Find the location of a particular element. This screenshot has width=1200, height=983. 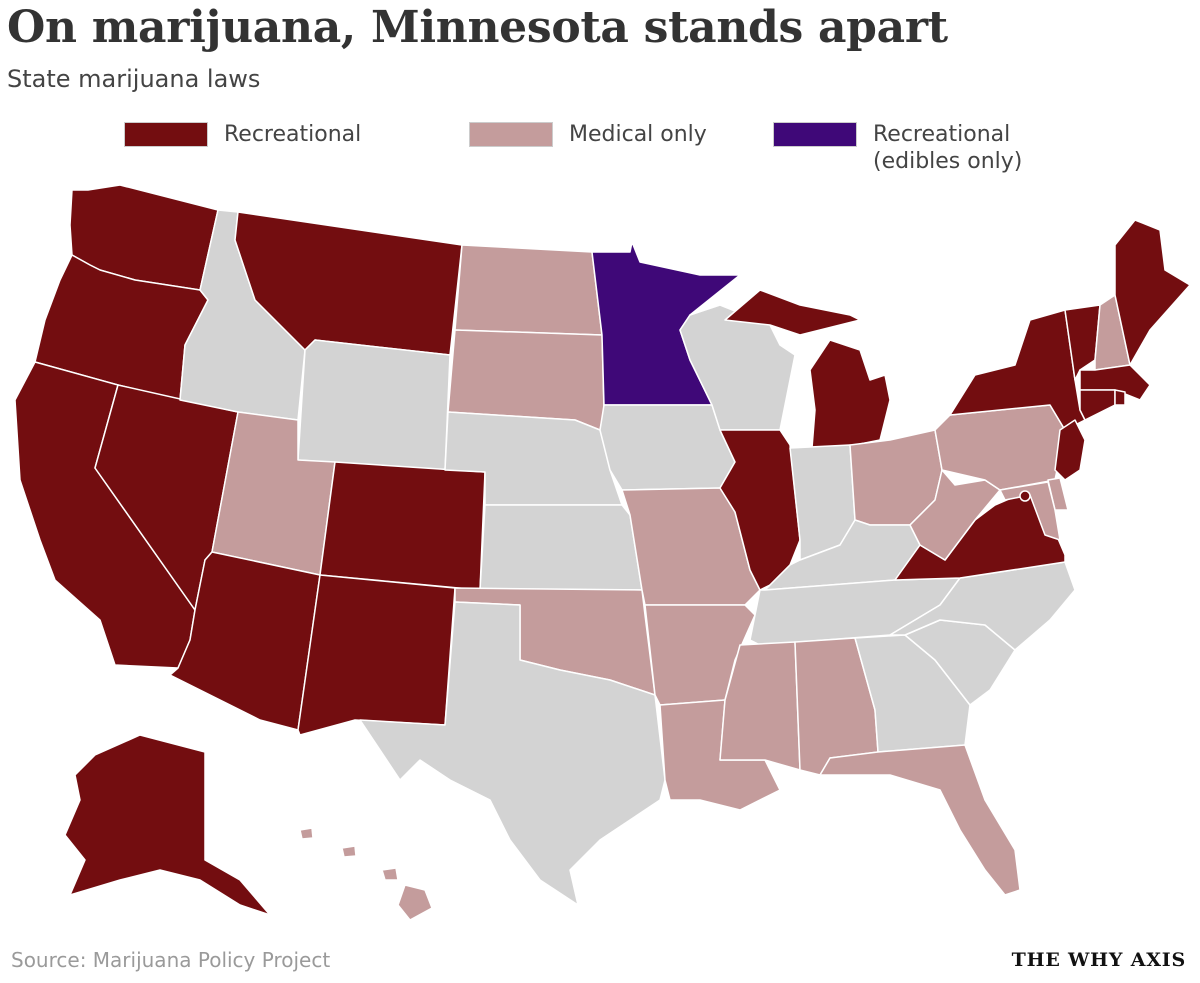

state-WY is located at coordinates (374, 405).